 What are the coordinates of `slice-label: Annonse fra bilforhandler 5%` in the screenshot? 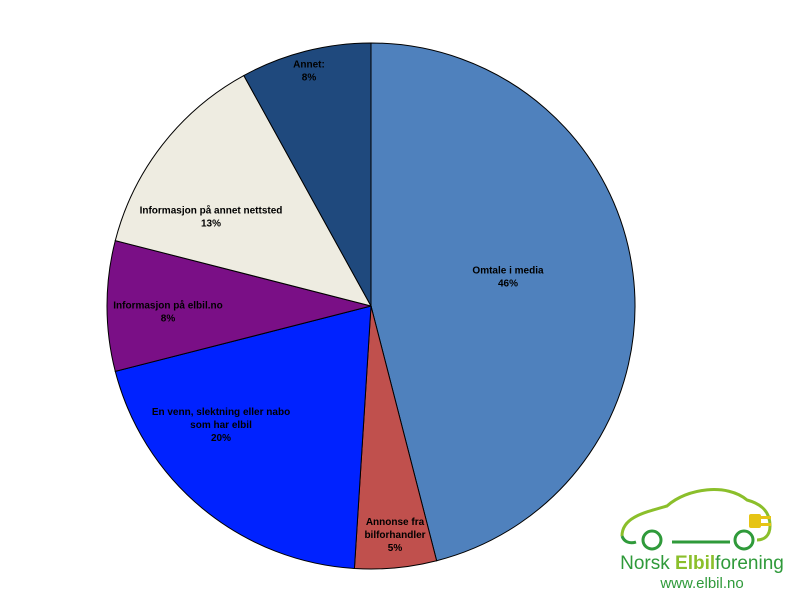 It's located at (394, 535).